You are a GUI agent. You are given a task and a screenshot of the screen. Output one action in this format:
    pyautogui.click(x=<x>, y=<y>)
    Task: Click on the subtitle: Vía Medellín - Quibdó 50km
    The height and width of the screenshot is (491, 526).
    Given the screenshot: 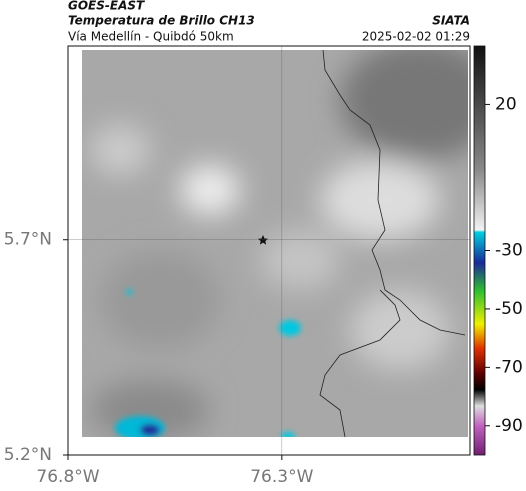 What is the action you would take?
    pyautogui.click(x=151, y=37)
    